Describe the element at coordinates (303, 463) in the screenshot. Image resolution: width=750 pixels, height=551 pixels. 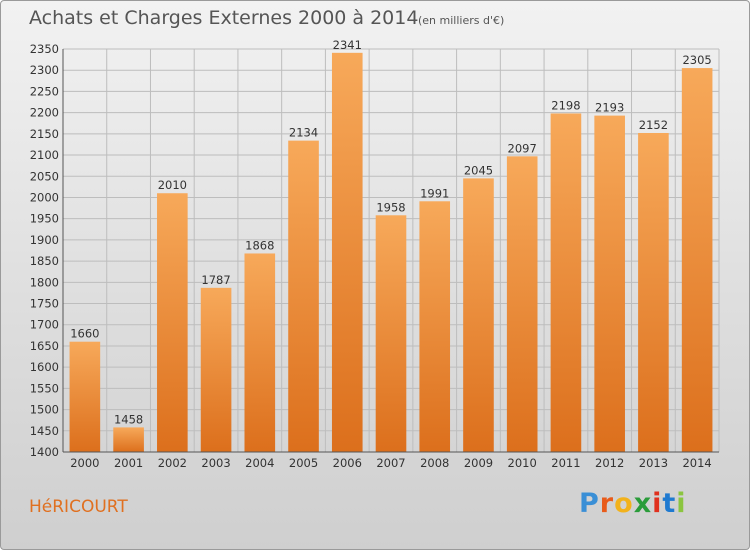
I see `x-tick-label: 2005` at that location.